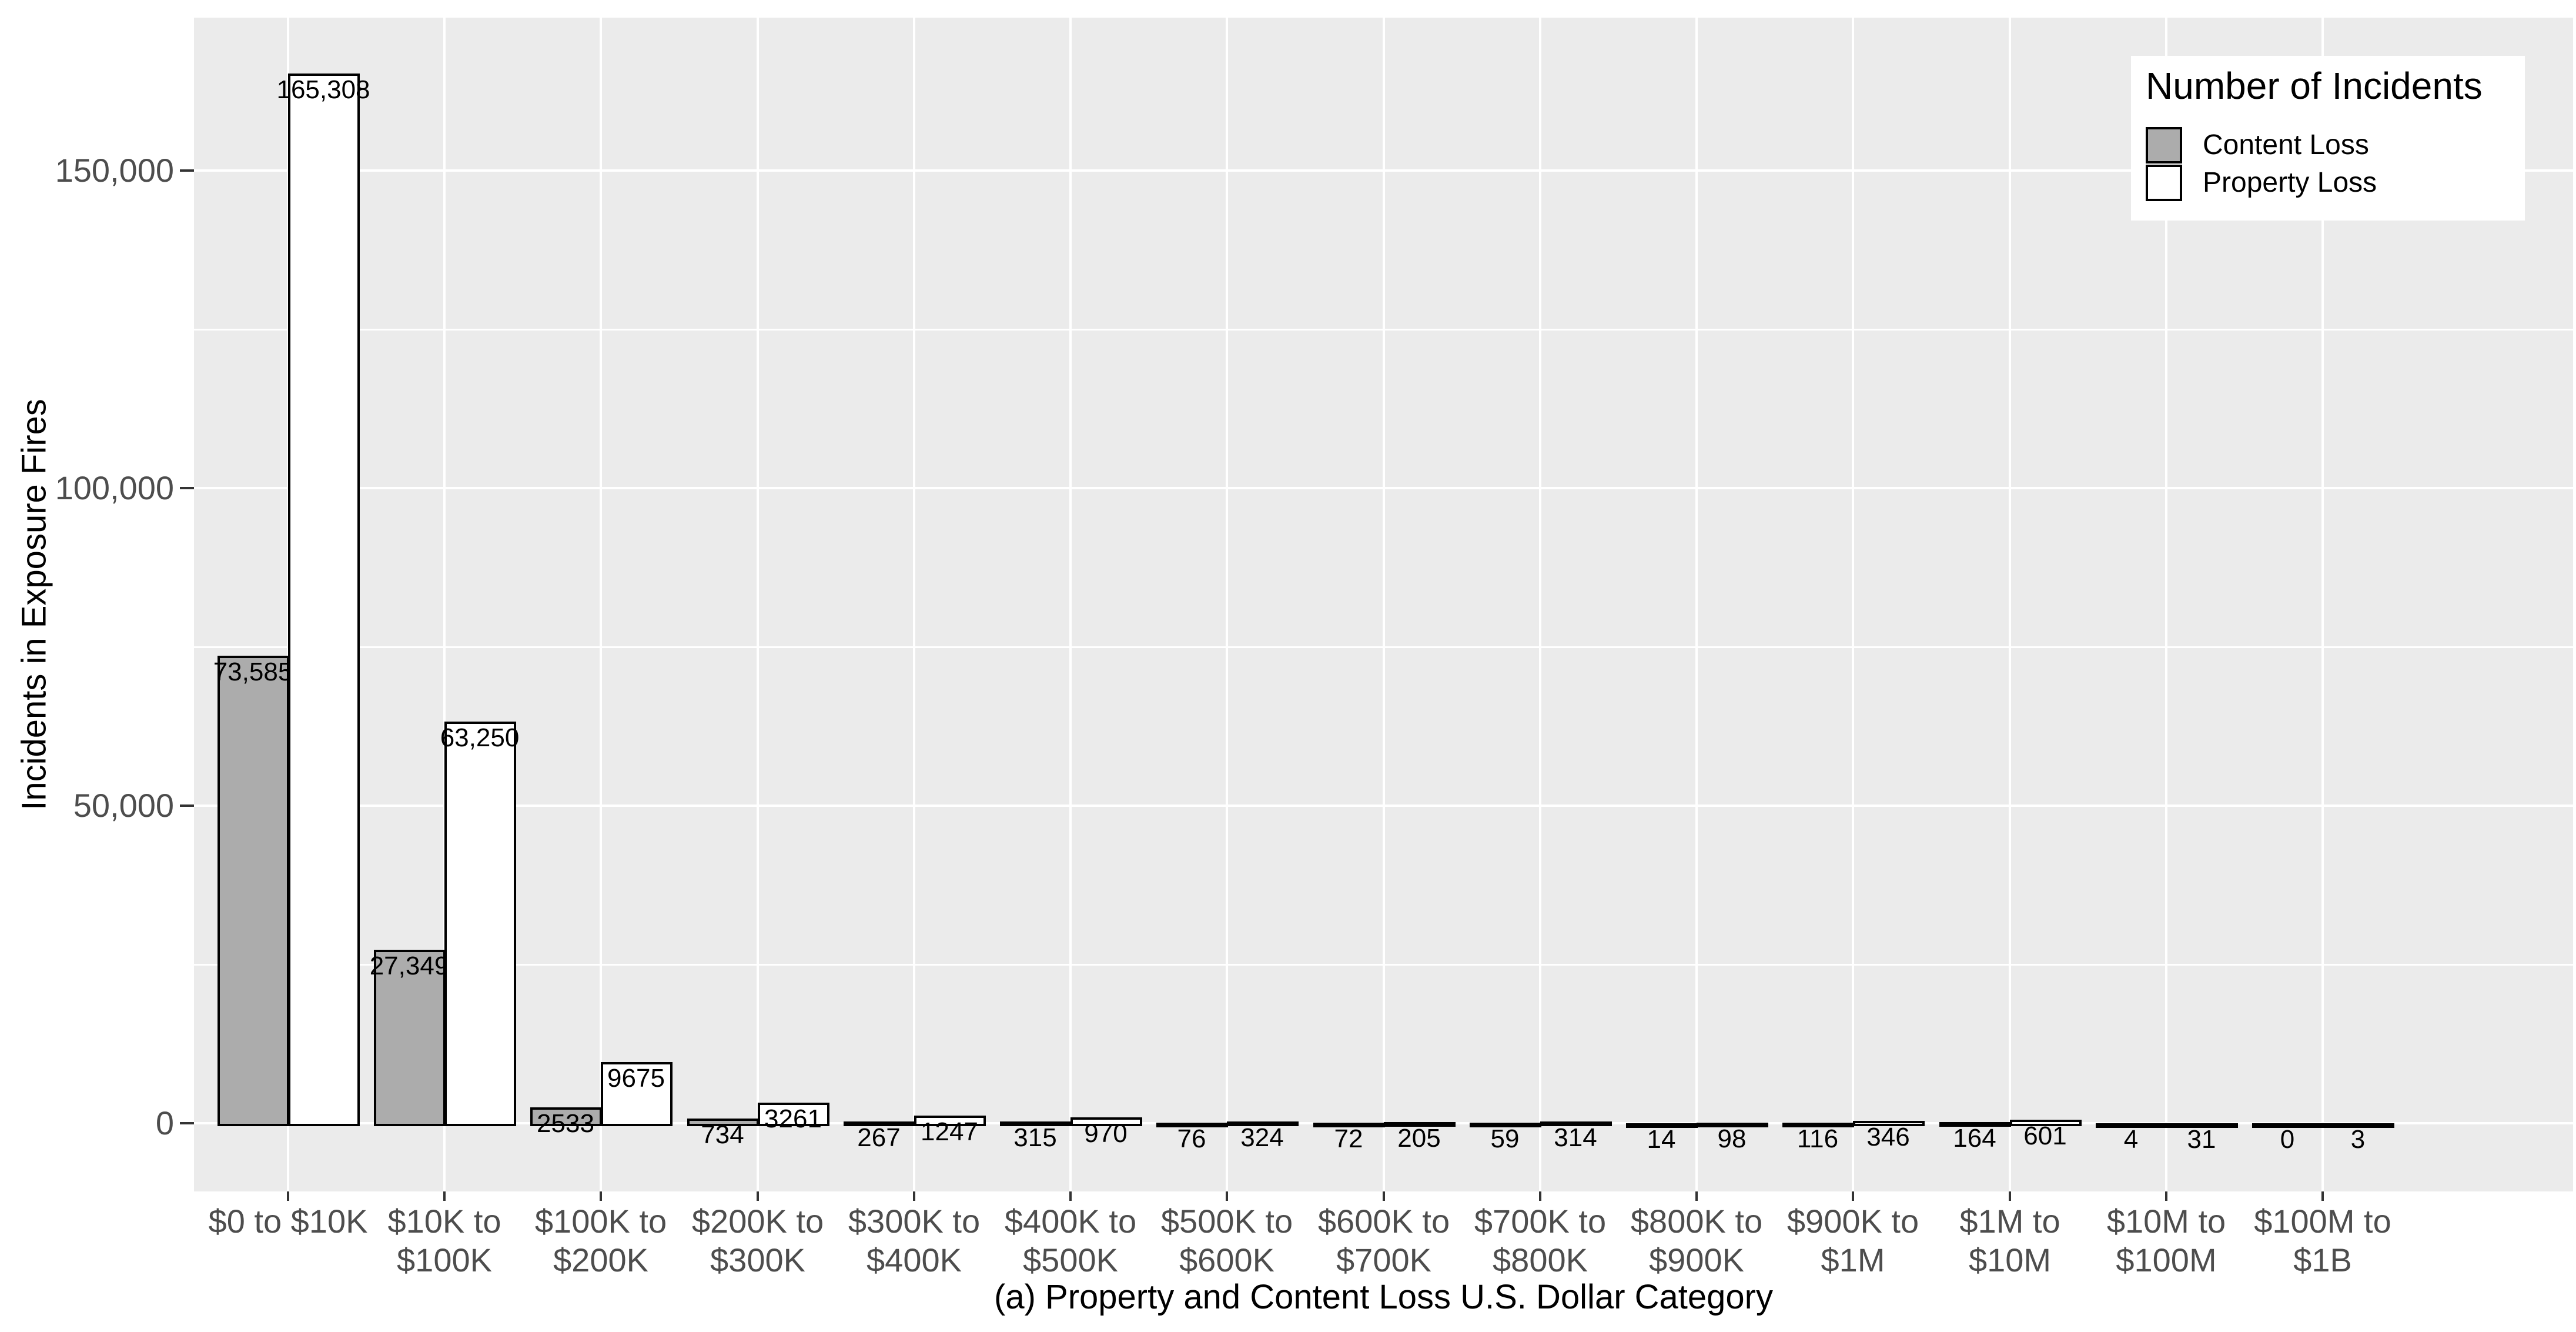 The width and height of the screenshot is (2576, 1332). I want to click on bar-value-label: 72, so click(1348, 1138).